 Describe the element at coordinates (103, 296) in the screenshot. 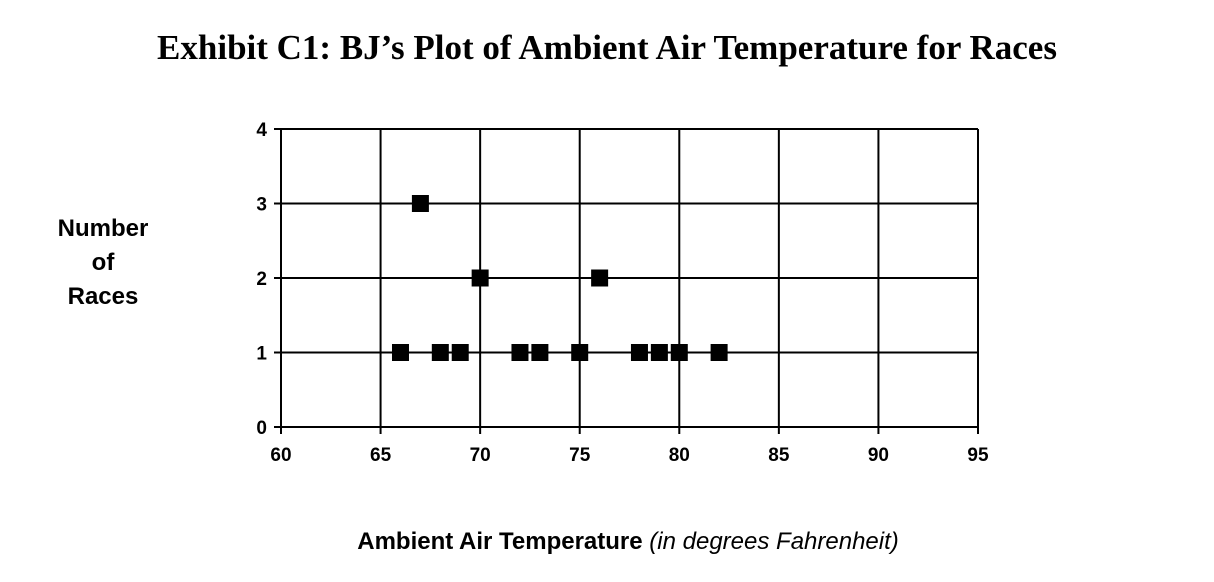

I see `y-axis-label-line-3: Races` at that location.